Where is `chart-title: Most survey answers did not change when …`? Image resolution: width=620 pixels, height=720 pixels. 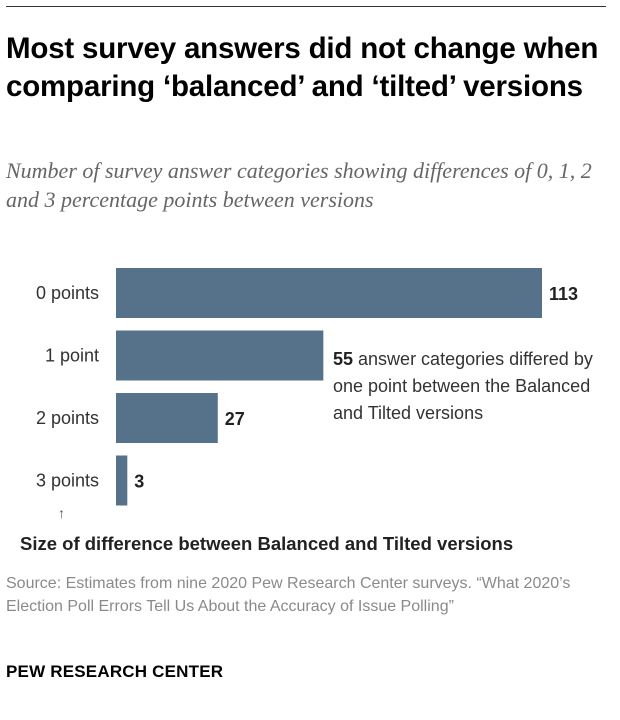
chart-title: Most survey answers did not change when … is located at coordinates (302, 67).